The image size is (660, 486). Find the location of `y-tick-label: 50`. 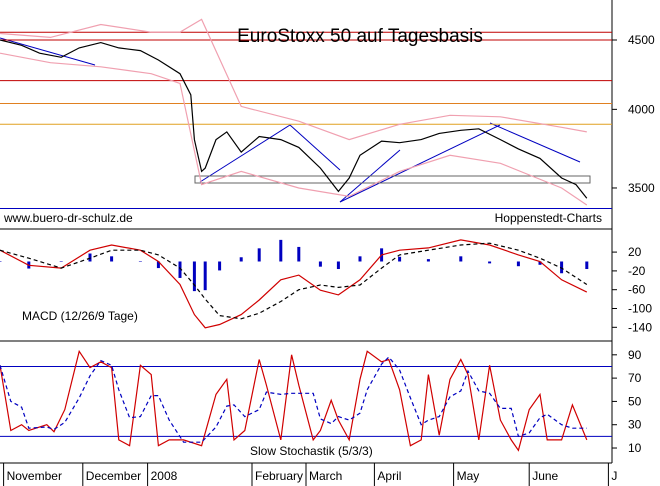

y-tick-label: 50 is located at coordinates (635, 401).